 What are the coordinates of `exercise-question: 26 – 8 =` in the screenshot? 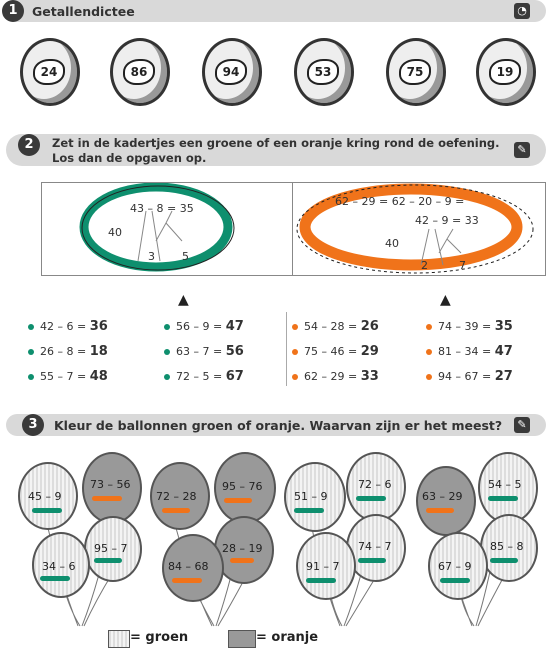 It's located at (63, 351).